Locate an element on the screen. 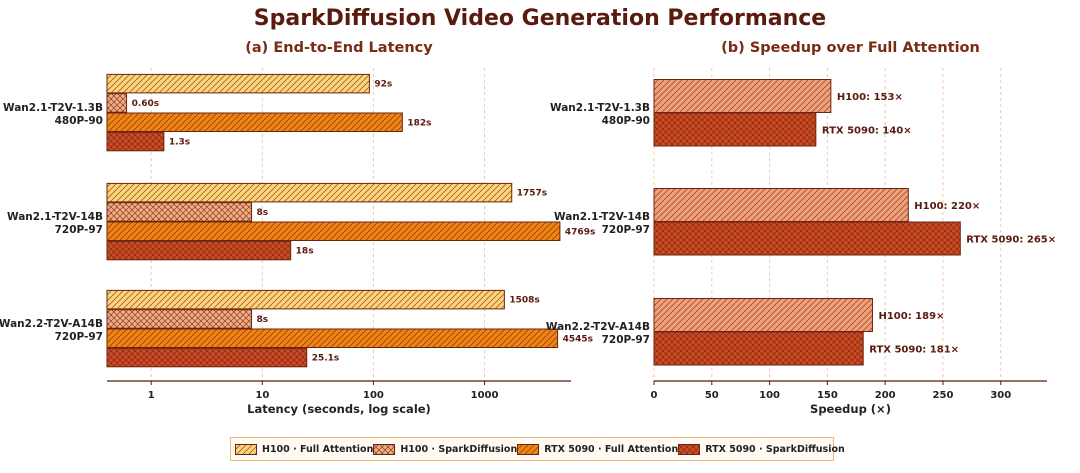 The image size is (1080, 473). legend-label: RTX 5090 · SparkDiffusion is located at coordinates (775, 449).